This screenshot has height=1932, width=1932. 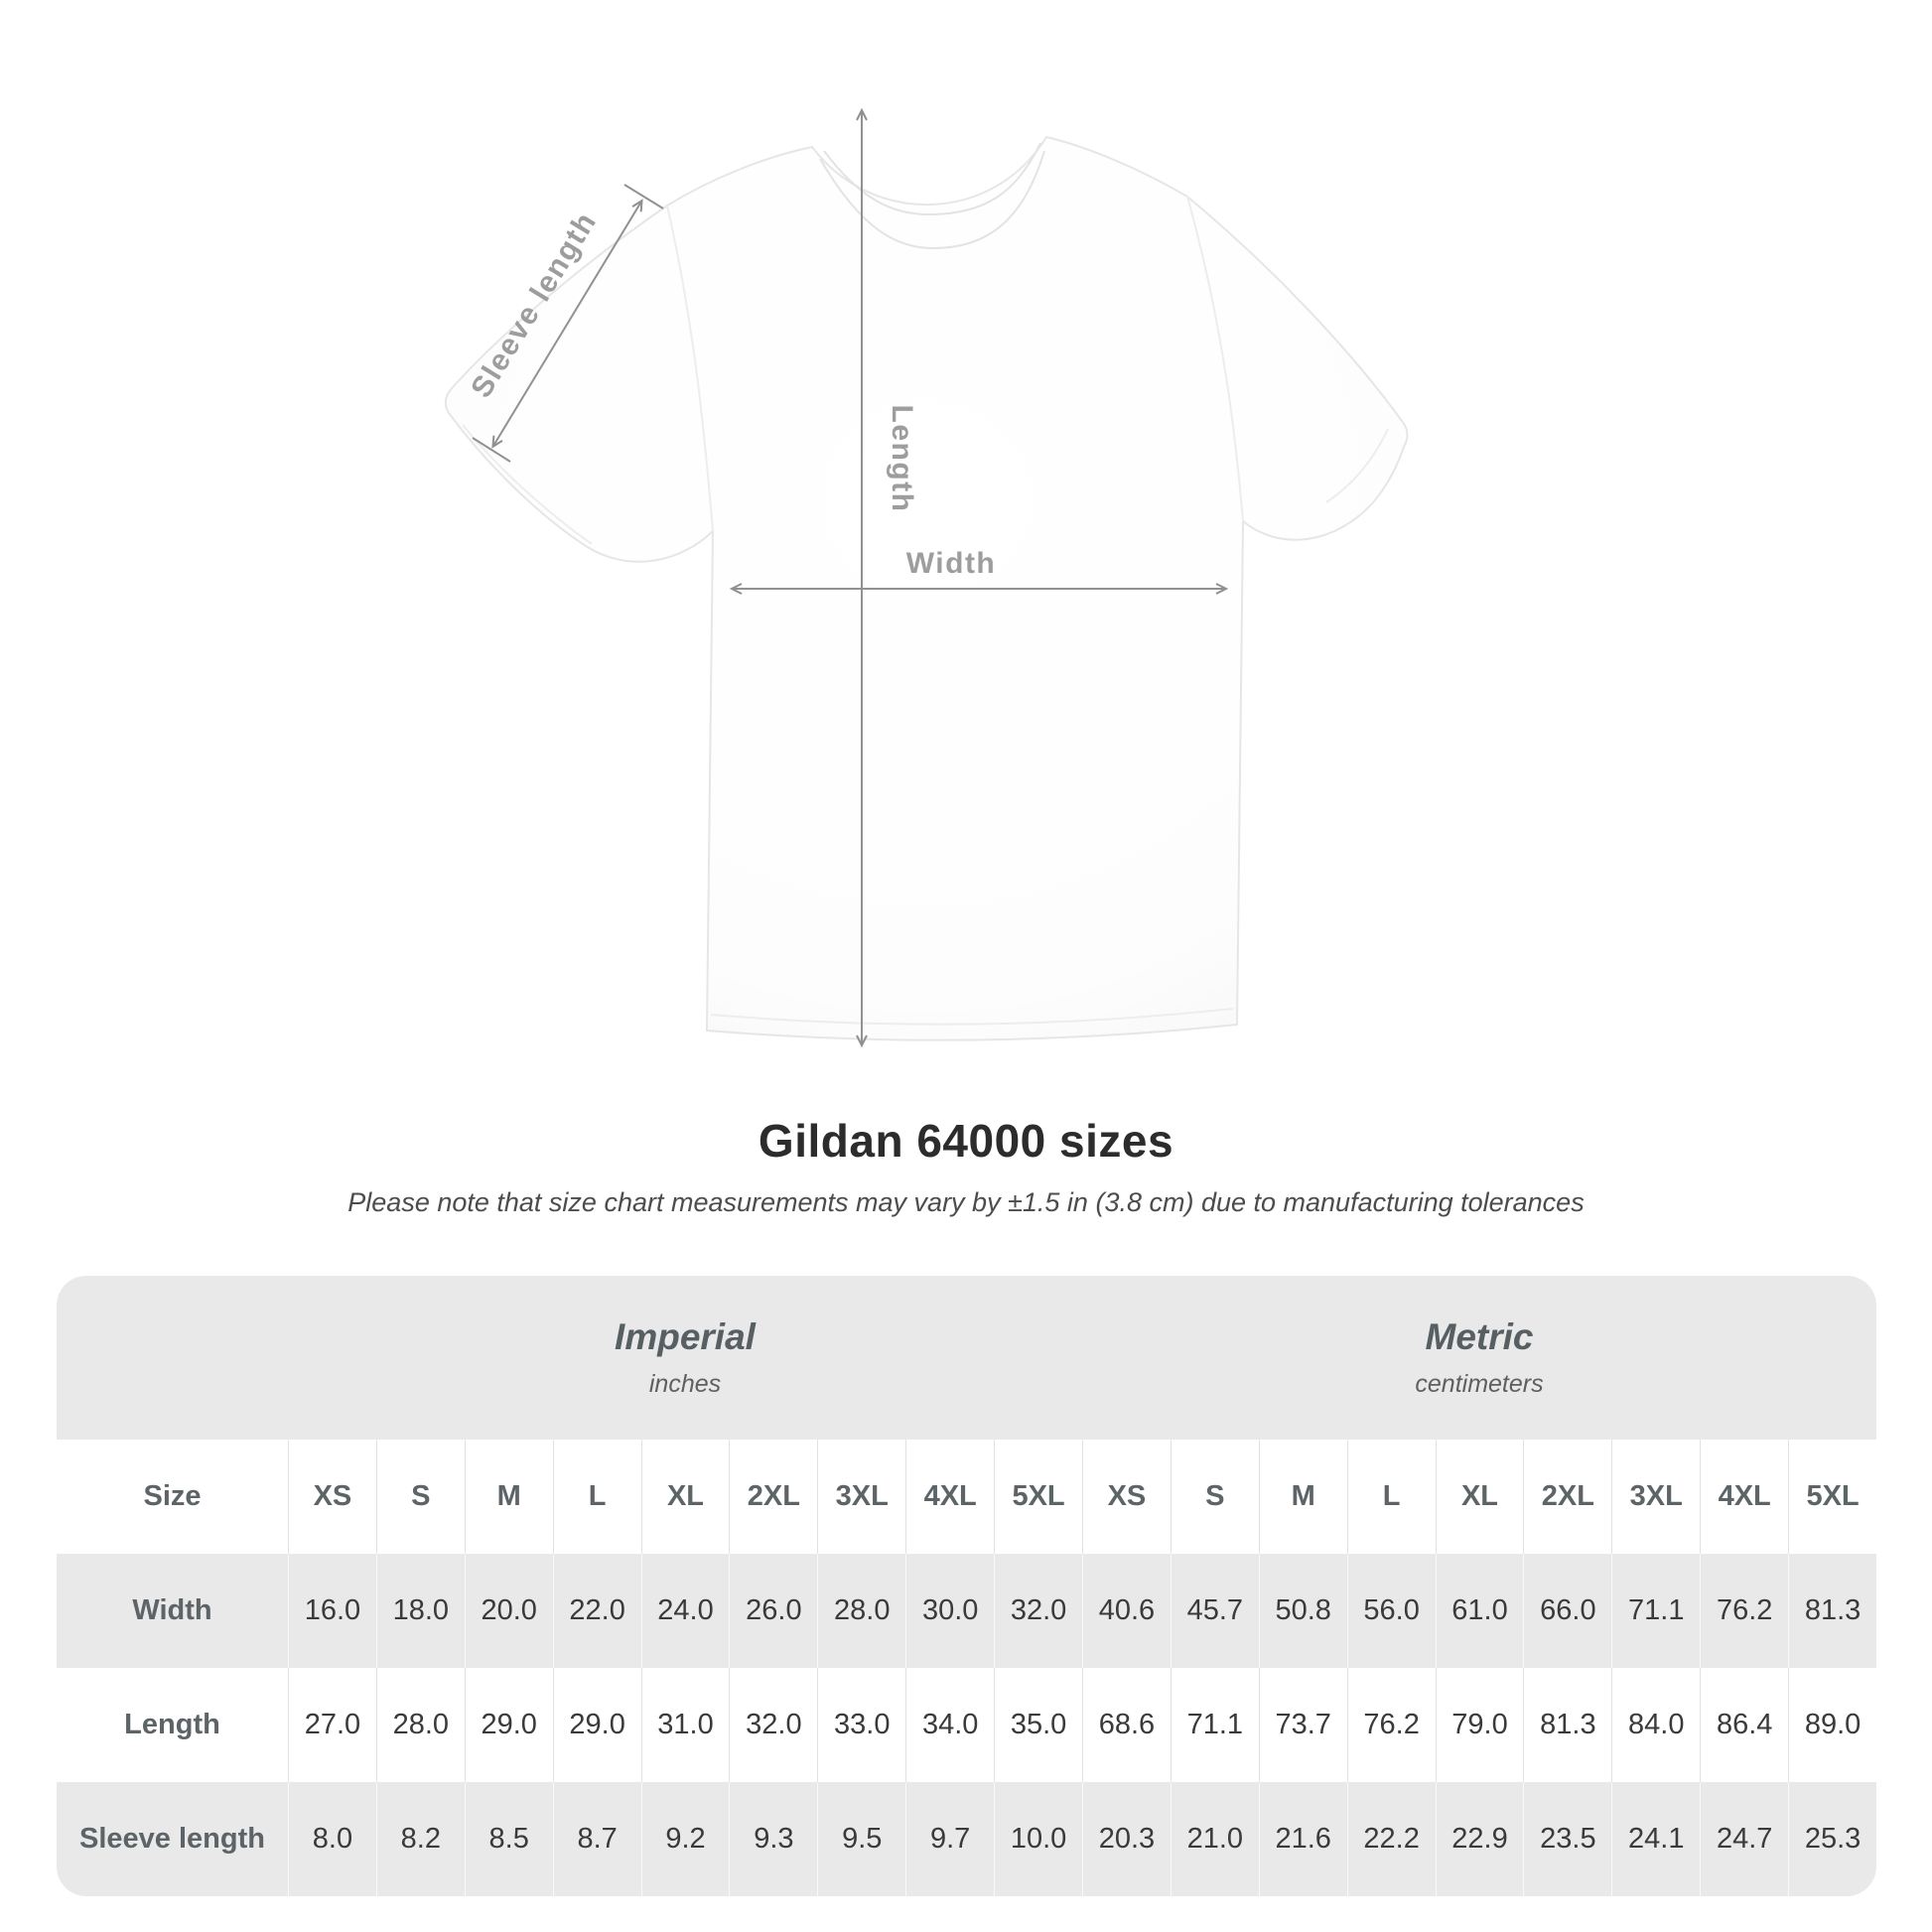 What do you see at coordinates (1832, 1839) in the screenshot?
I see `table-cell: 25.3` at bounding box center [1832, 1839].